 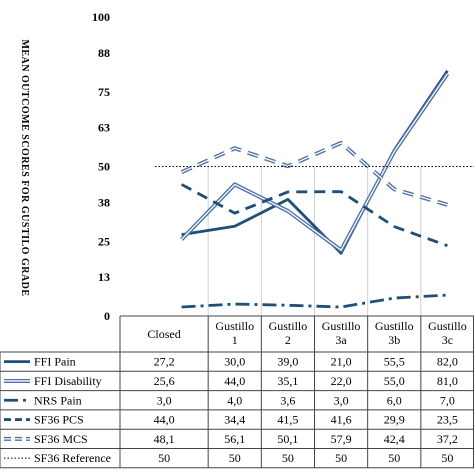 I want to click on legend-entry: FFI Pain, so click(x=55, y=362).